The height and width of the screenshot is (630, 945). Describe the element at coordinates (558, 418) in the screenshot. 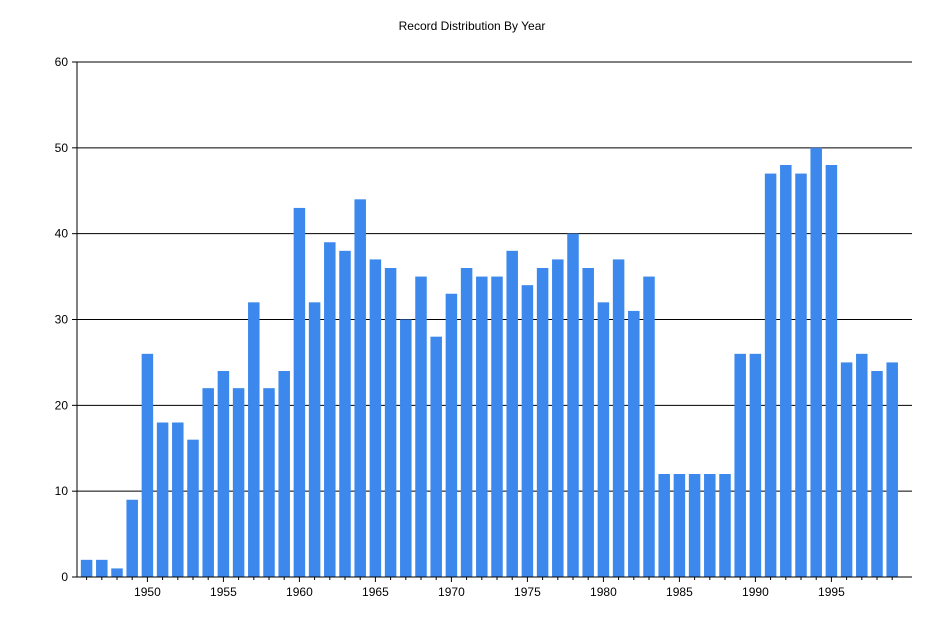

I see `bar-1977` at that location.